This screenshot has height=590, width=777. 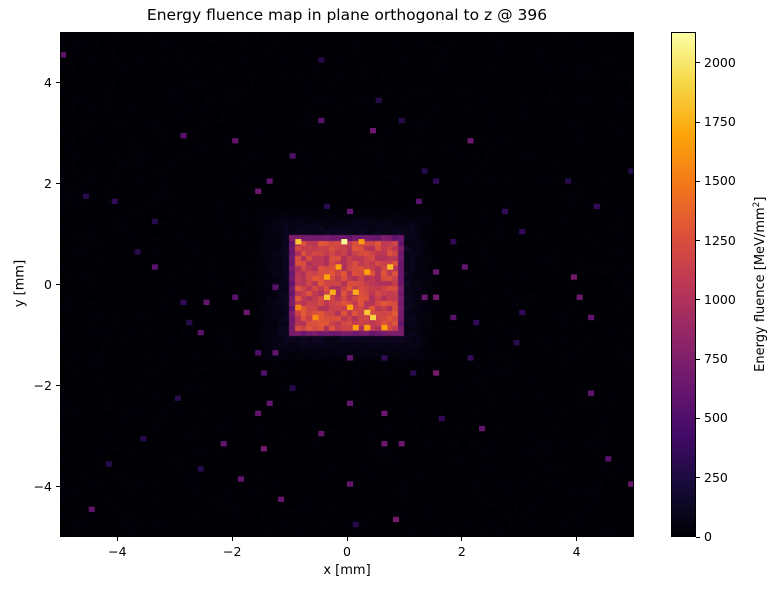 I want to click on colorbar-label-sup: 2, so click(x=756, y=204).